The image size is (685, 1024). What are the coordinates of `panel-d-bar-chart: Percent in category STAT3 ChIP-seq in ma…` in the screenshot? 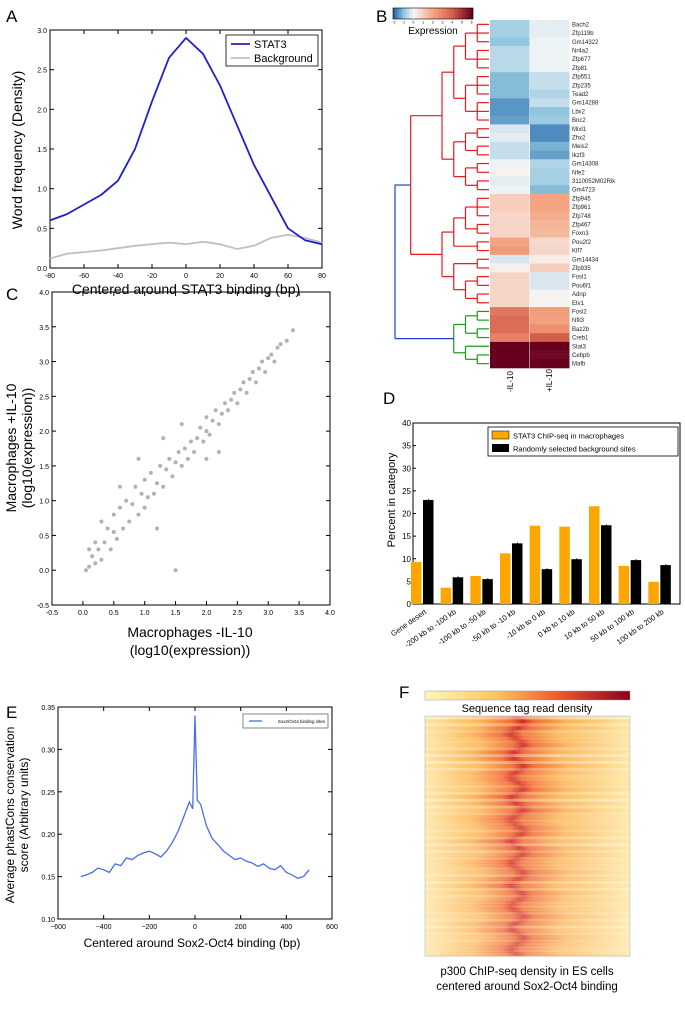 It's located at (533, 534).